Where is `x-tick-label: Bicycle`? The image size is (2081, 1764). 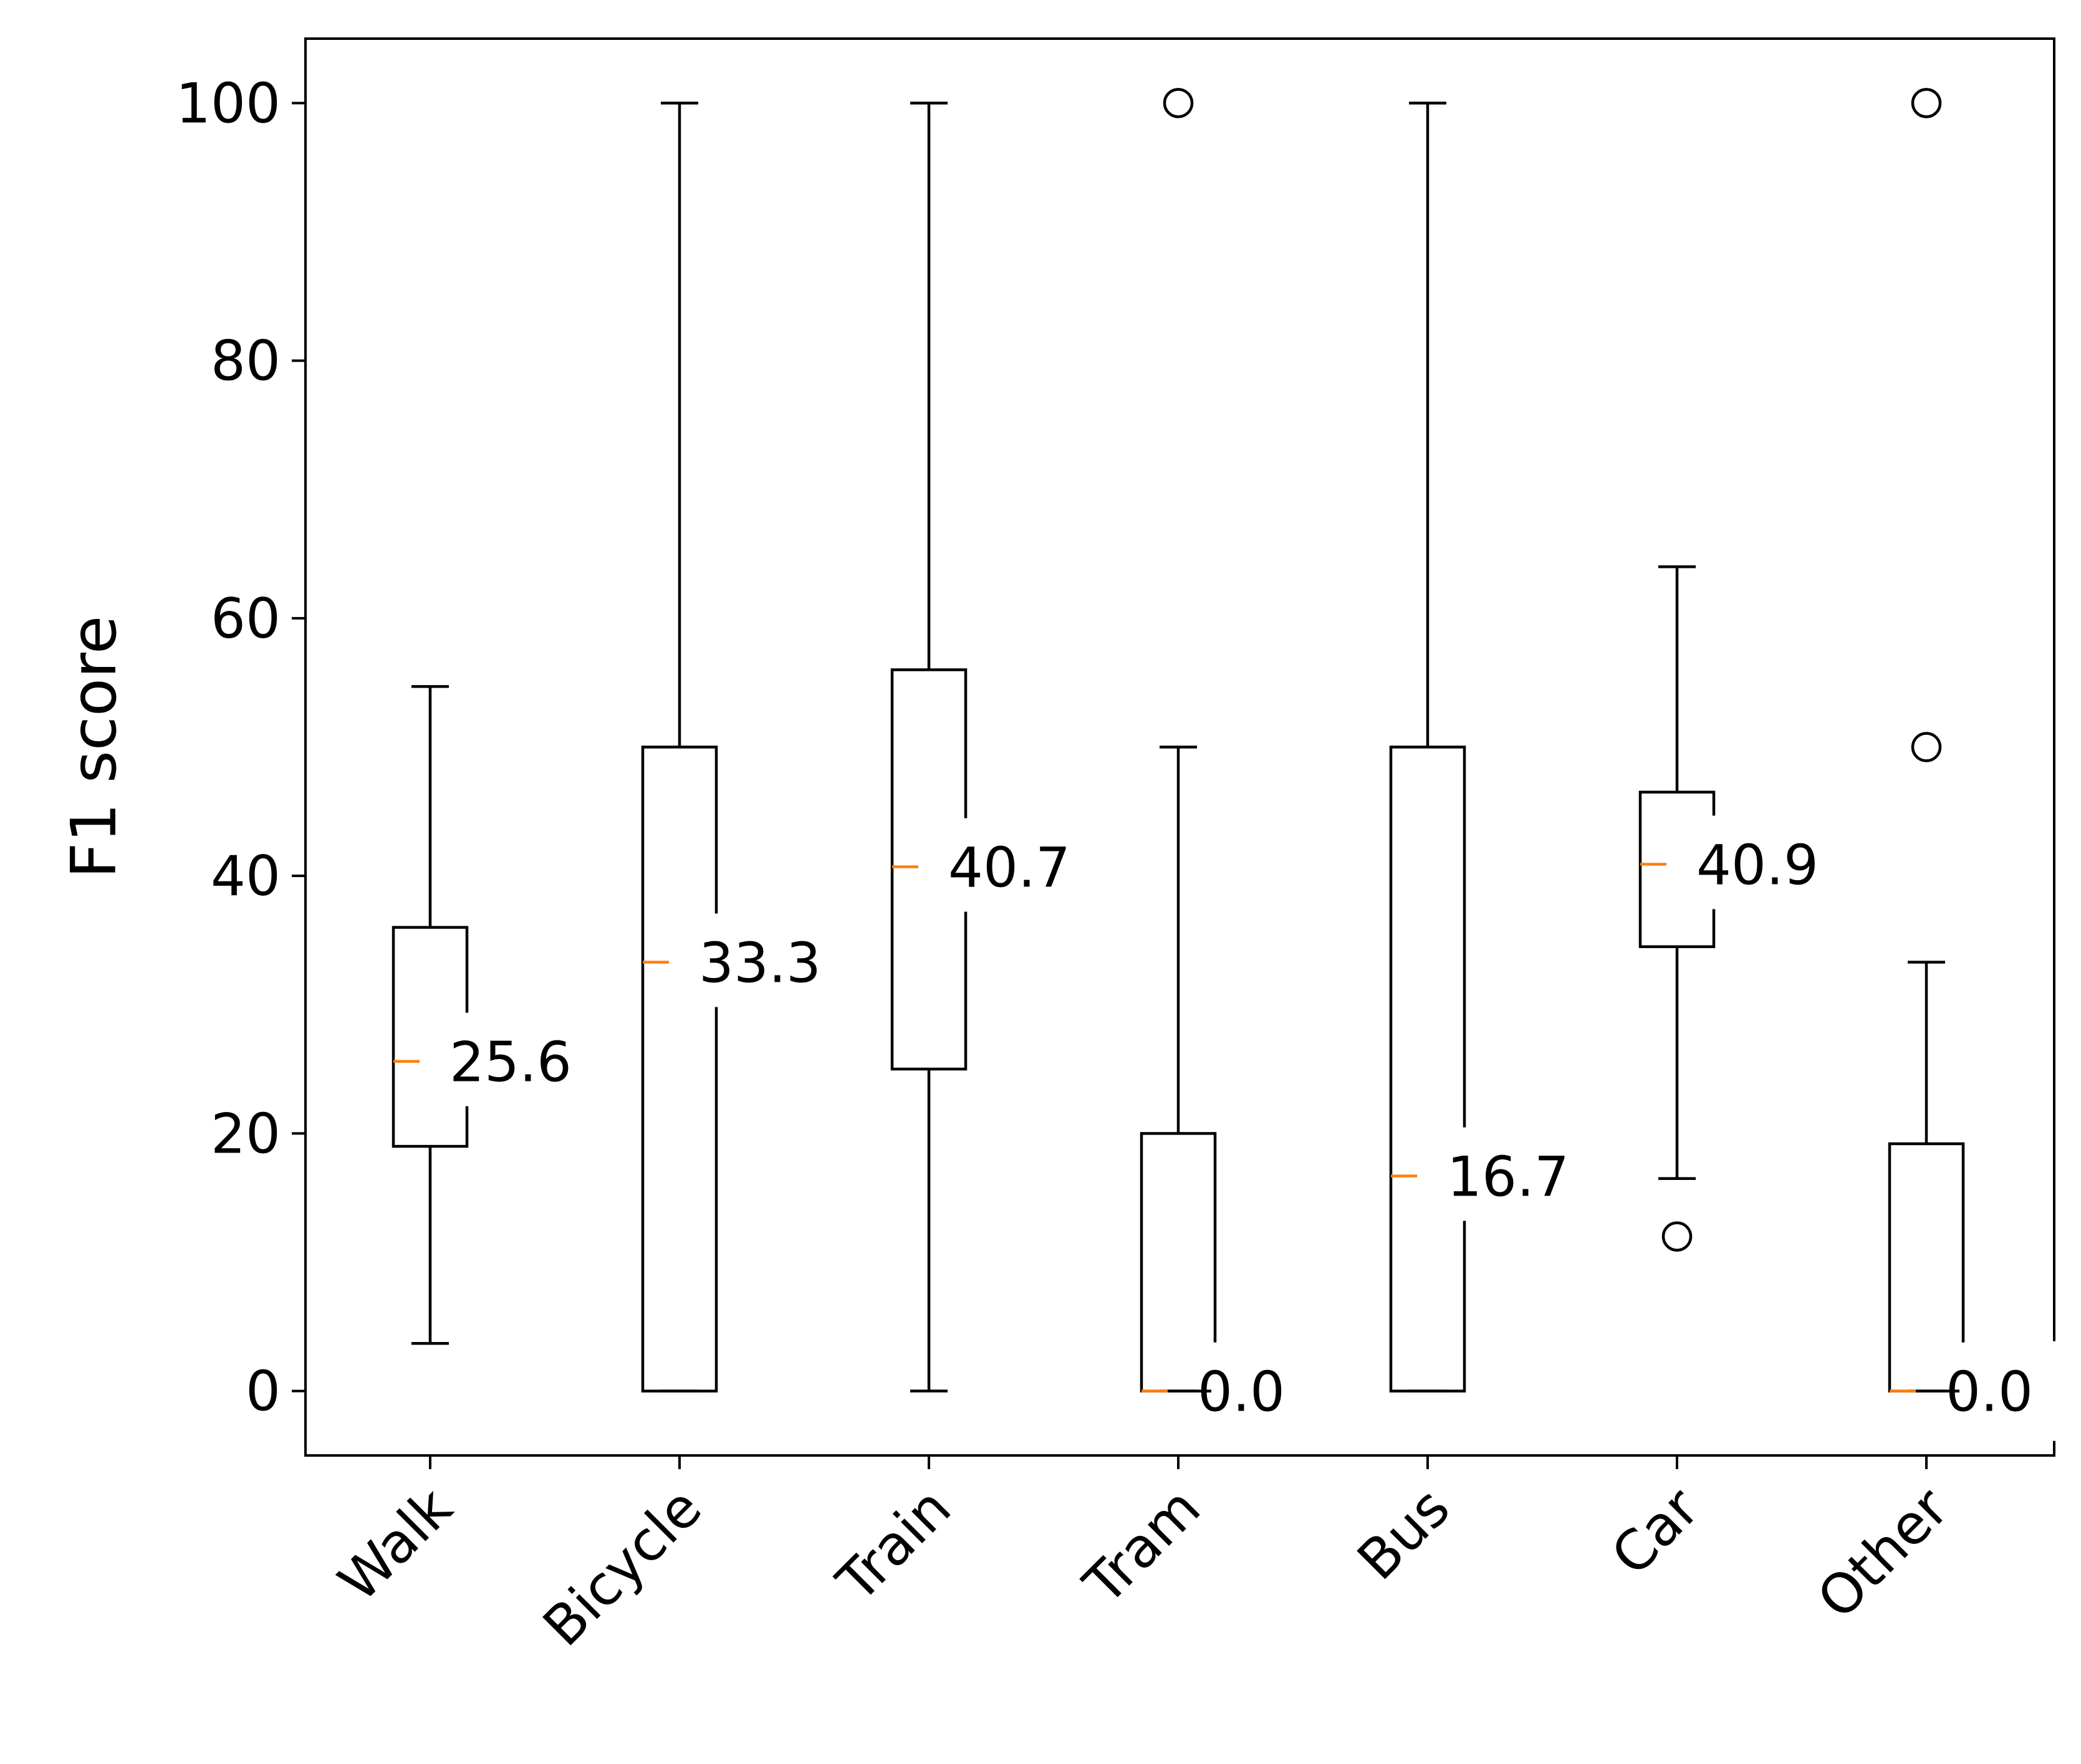 x-tick-label: Bicycle is located at coordinates (622, 1567).